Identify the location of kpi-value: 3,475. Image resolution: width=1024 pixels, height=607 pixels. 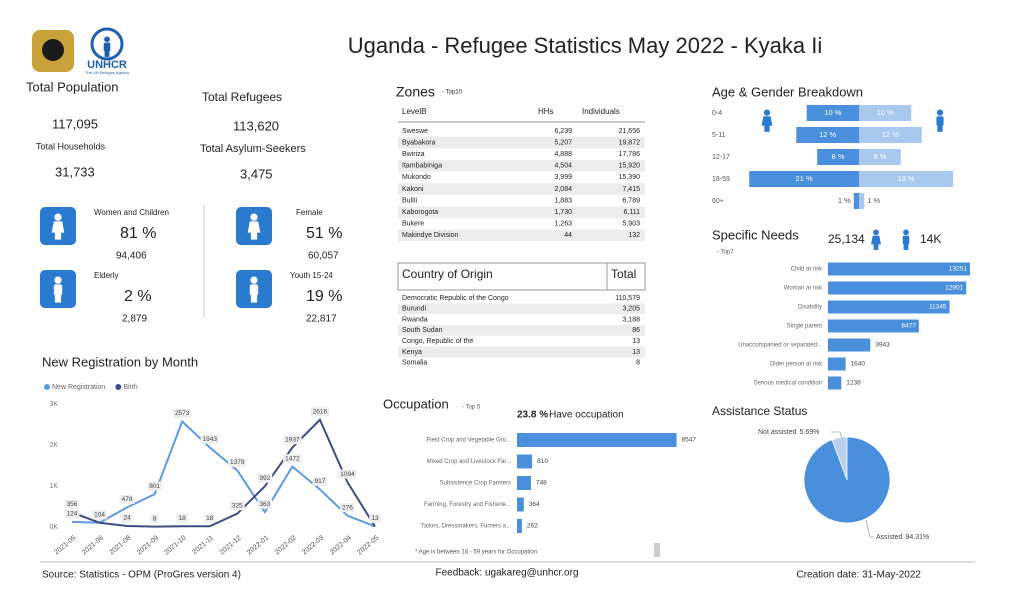
(256, 173).